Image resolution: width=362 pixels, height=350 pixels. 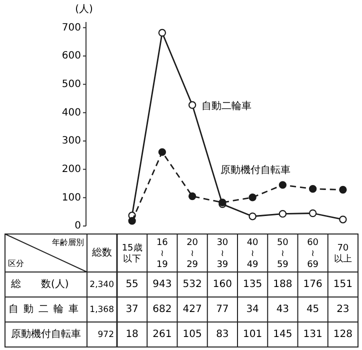 I want to click on text: 区分, so click(x=16, y=263).